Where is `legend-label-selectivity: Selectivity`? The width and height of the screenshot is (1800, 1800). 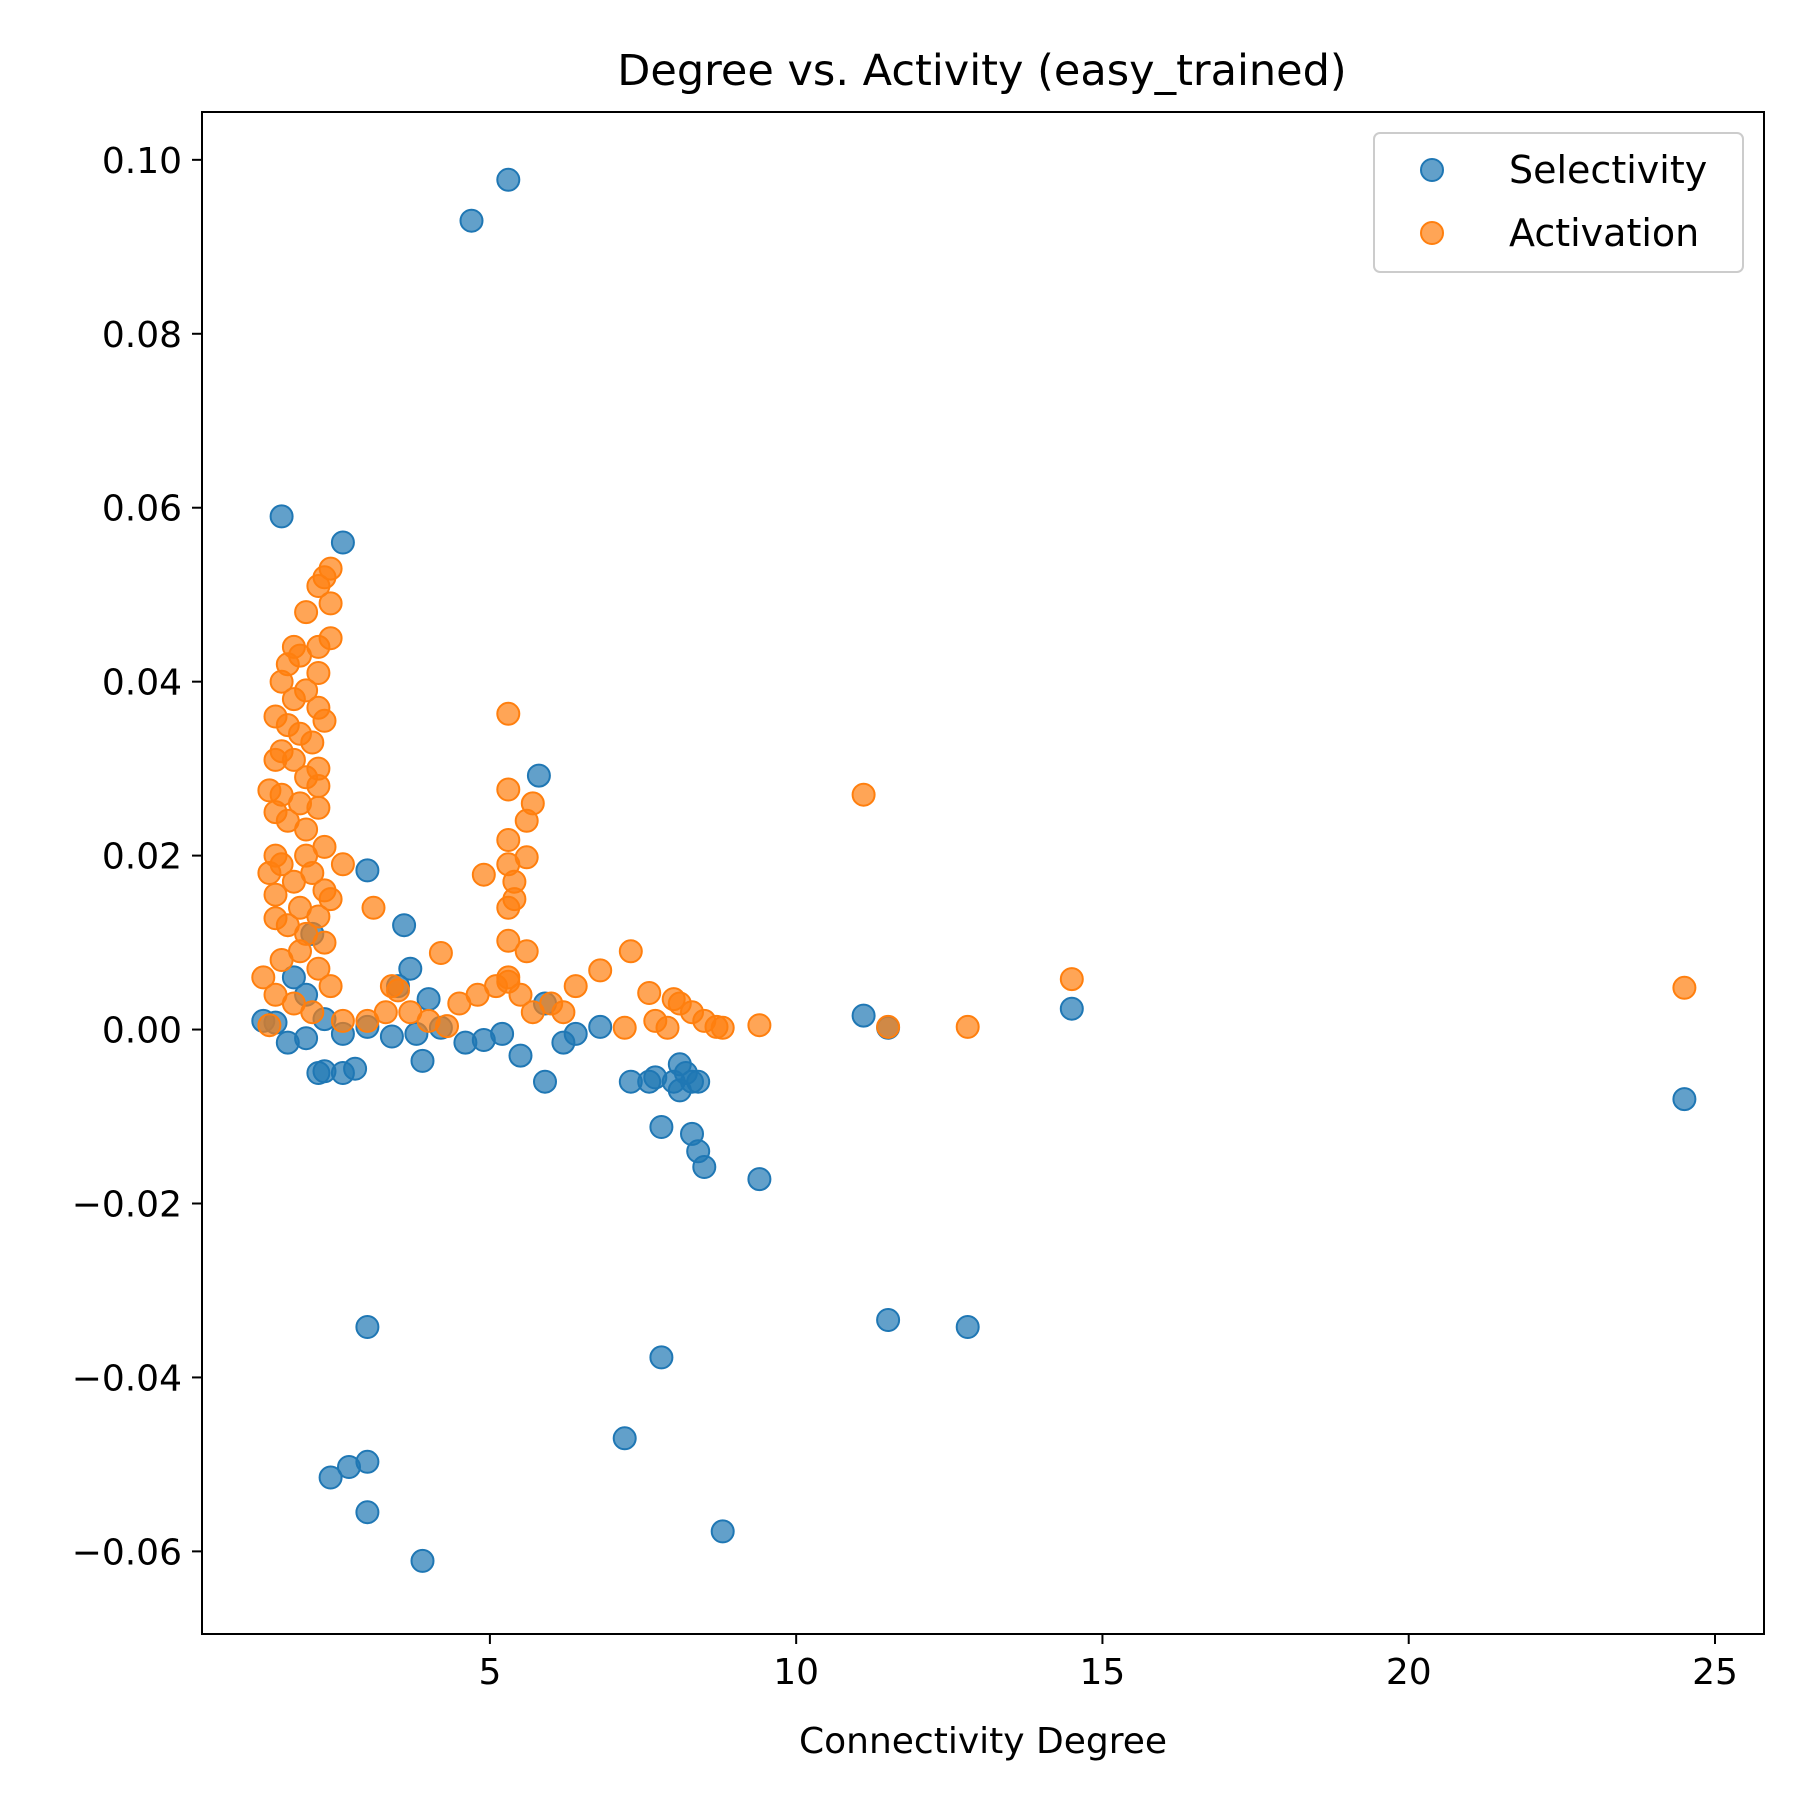 legend-label-selectivity: Selectivity is located at coordinates (1608, 170).